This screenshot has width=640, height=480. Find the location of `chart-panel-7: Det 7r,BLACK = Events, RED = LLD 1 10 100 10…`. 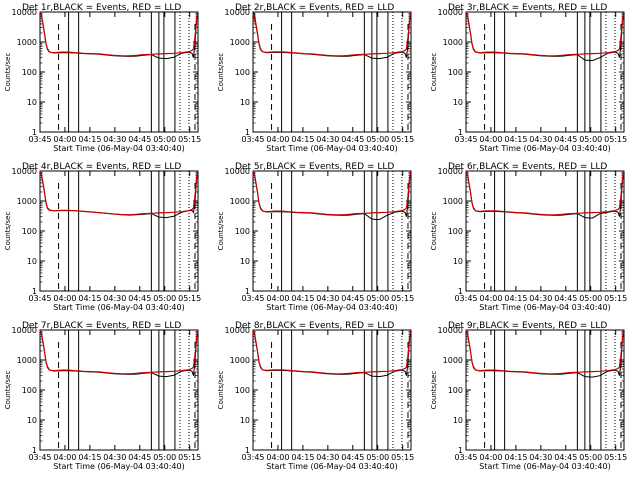

chart-panel-7: Det 7r,BLACK = Events, RED = LLD 1 10 100 10… is located at coordinates (102, 396).